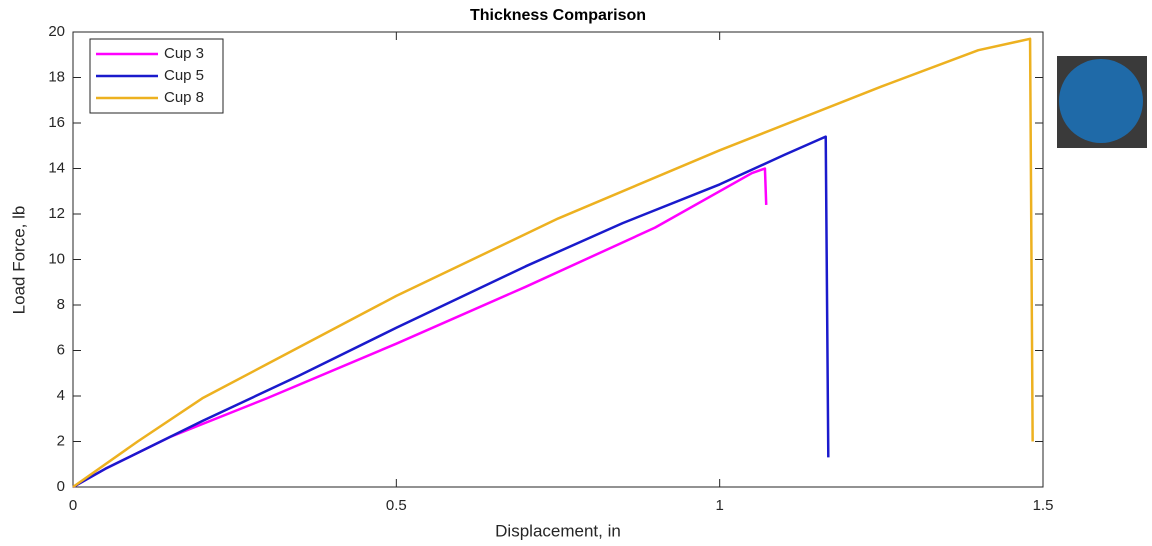 The image size is (1152, 546). What do you see at coordinates (61, 440) in the screenshot?
I see `y-tick-label: 2` at bounding box center [61, 440].